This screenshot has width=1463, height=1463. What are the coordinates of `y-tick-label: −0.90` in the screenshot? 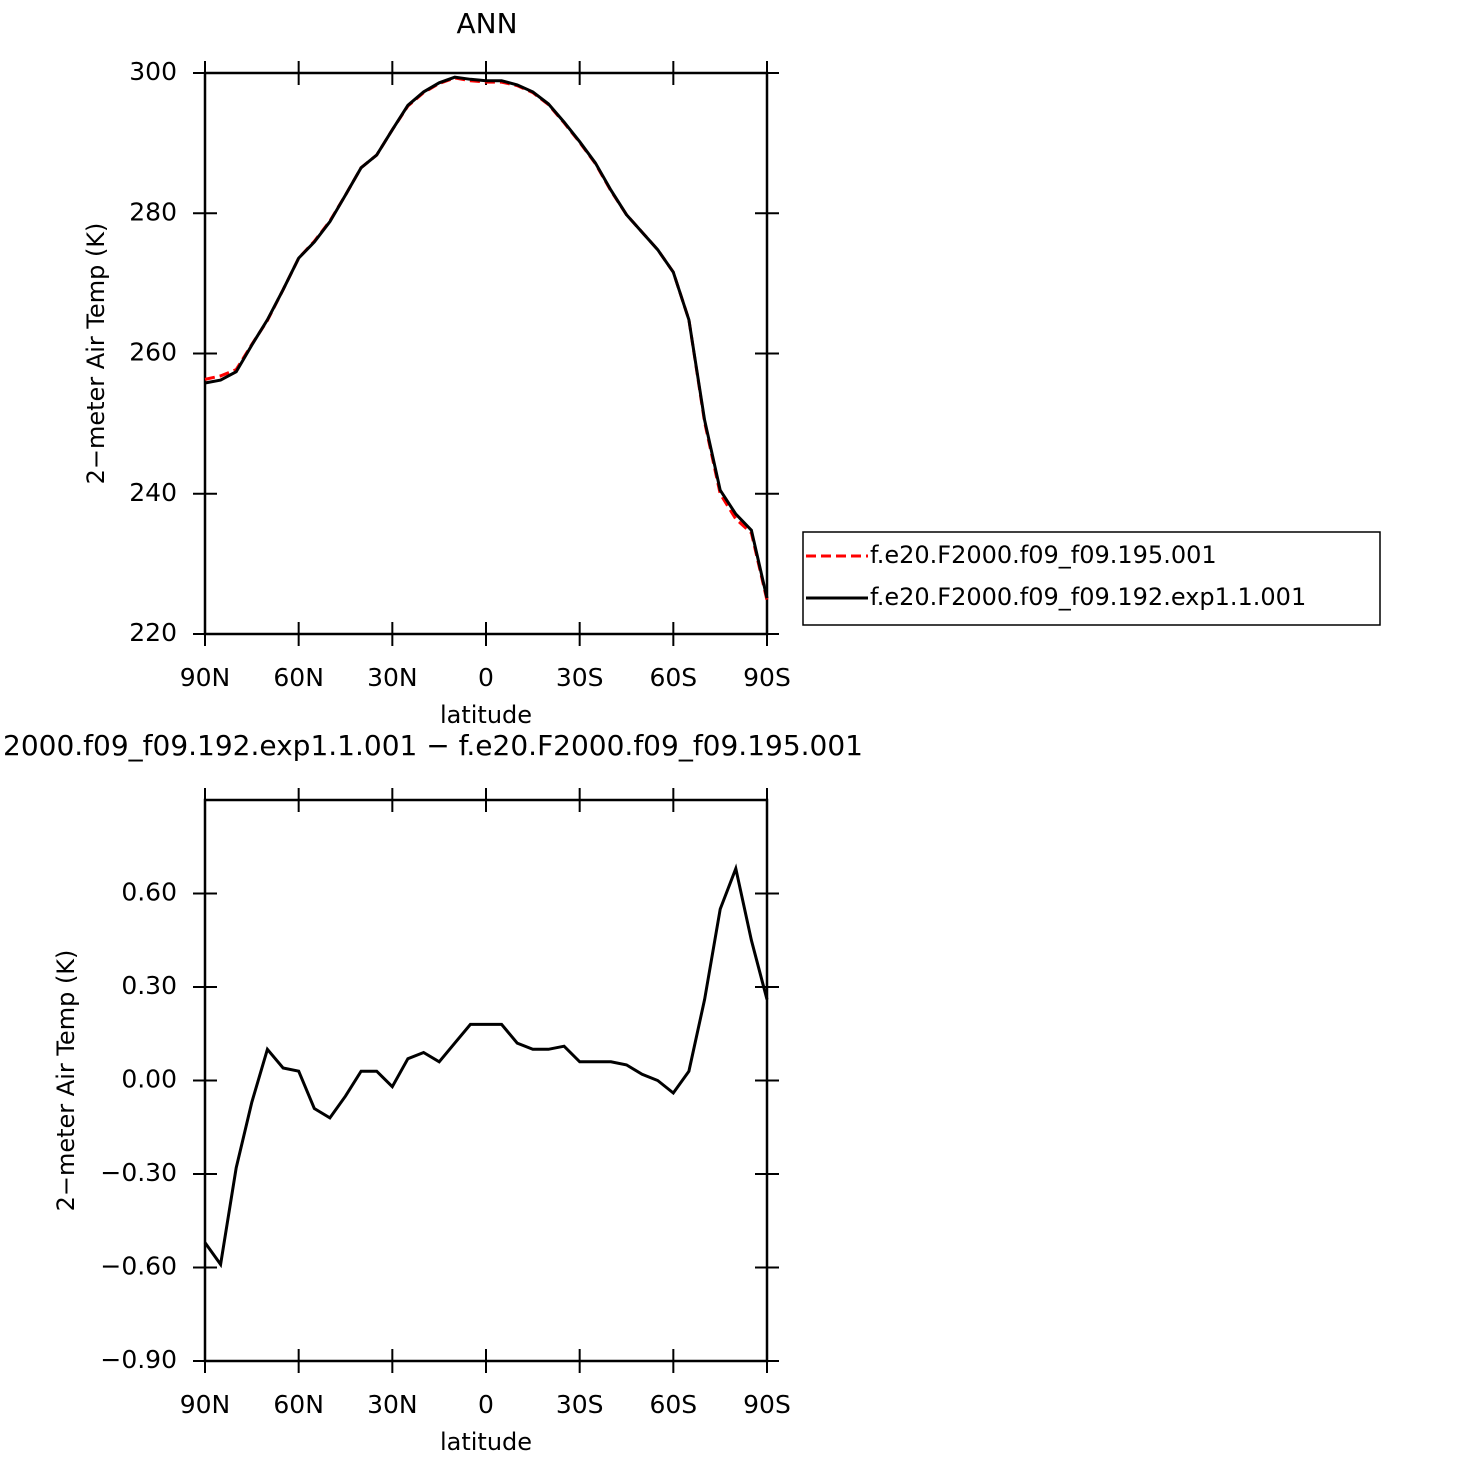 It's located at (138, 1359).